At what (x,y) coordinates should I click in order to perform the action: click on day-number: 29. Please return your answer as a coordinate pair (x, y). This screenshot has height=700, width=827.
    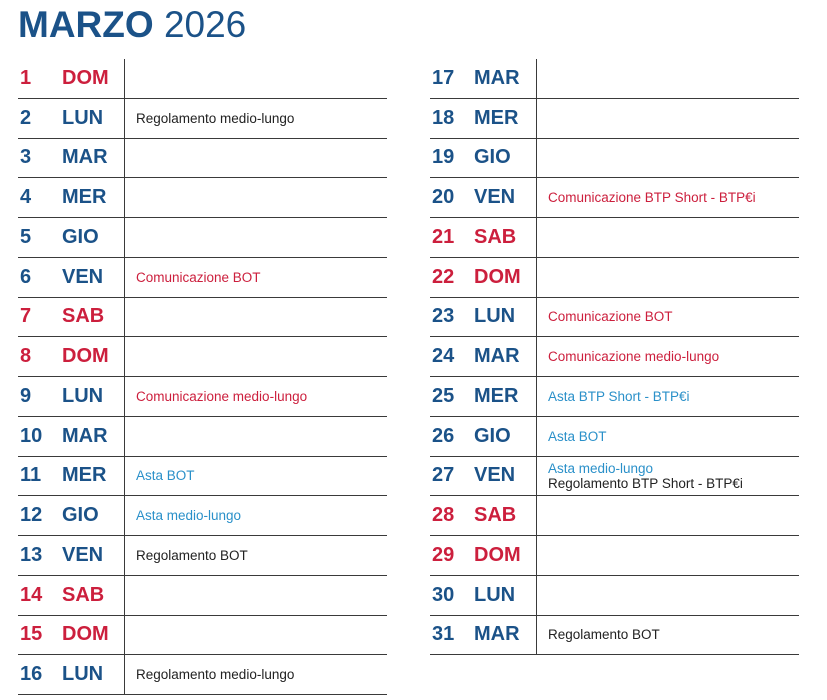
    Looking at the image, I should click on (443, 554).